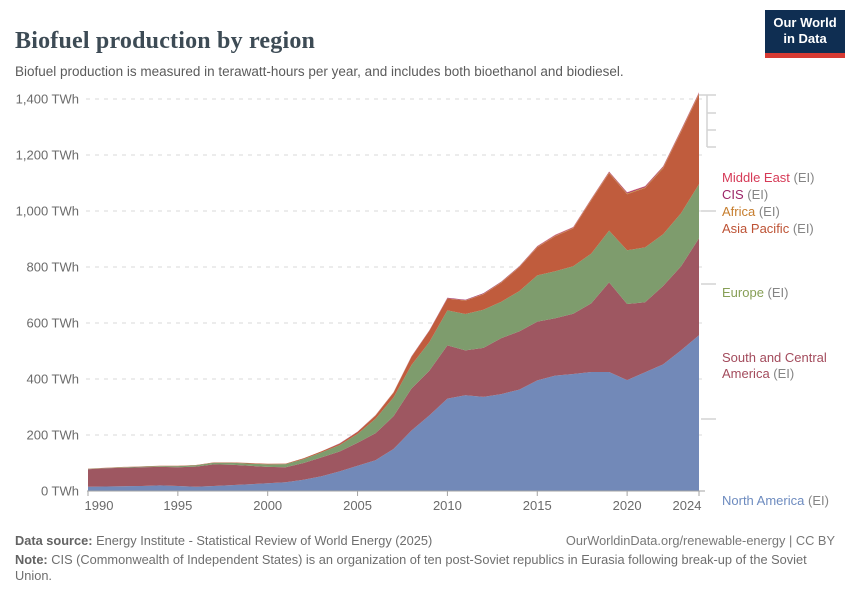 The height and width of the screenshot is (600, 850). I want to click on x-axis-label: 2005, so click(357, 505).